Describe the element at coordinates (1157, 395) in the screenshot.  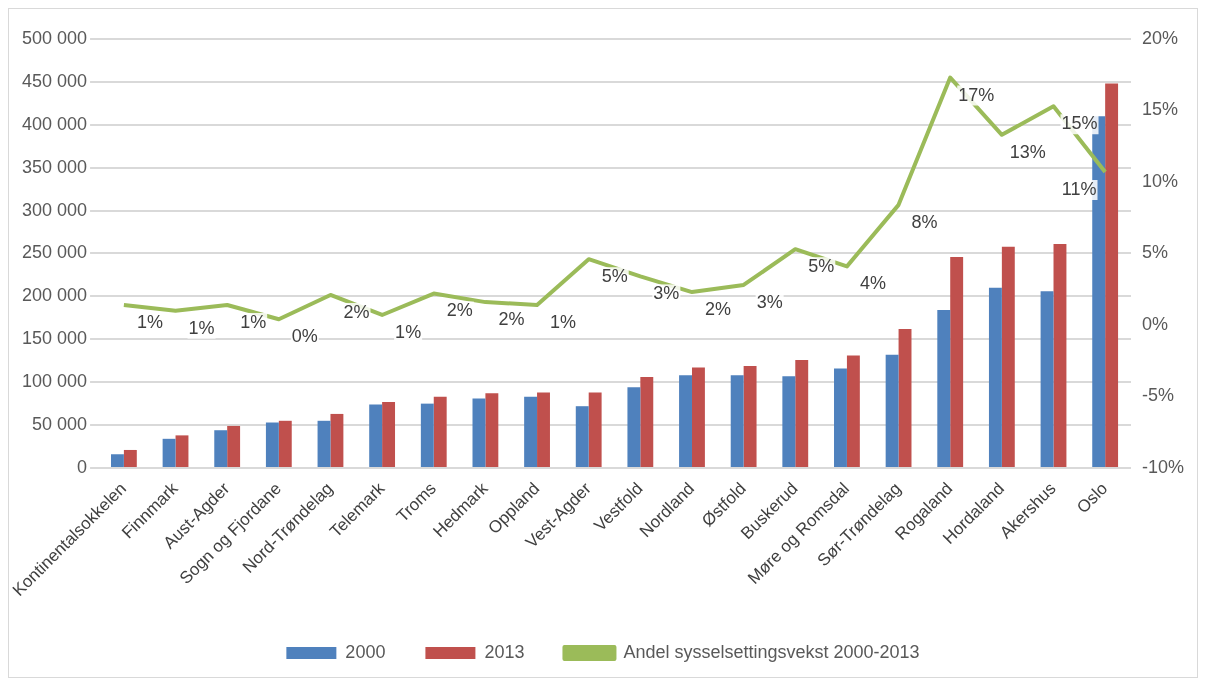
I see `y2-tick-label: -5%` at that location.